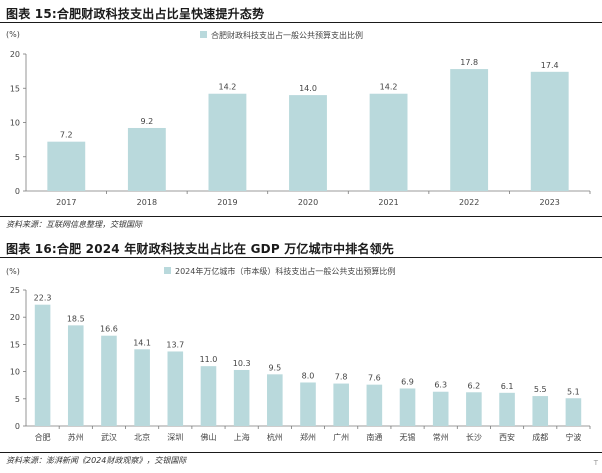 This screenshot has height=473, width=602. I want to click on x-tick-label: 广州, so click(341, 437).